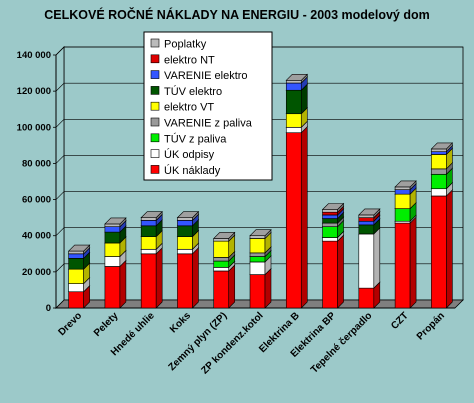  Describe the element at coordinates (36, 163) in the screenshot. I see `y-tick-label: 80 000` at that location.